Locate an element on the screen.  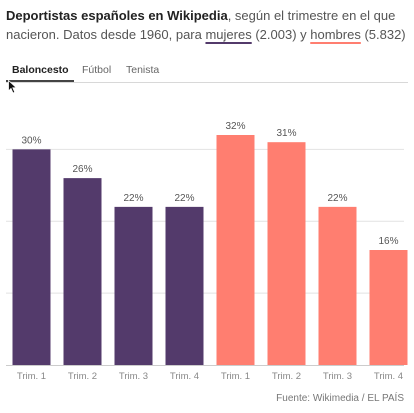
data-label-6: 31% is located at coordinates (286, 133).